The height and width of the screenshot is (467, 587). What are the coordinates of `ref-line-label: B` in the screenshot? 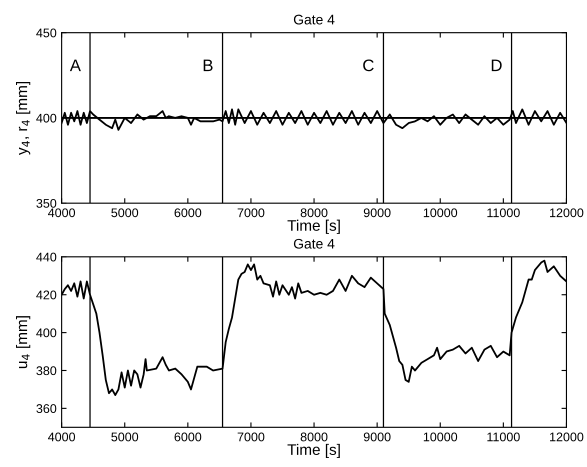 It's located at (208, 66).